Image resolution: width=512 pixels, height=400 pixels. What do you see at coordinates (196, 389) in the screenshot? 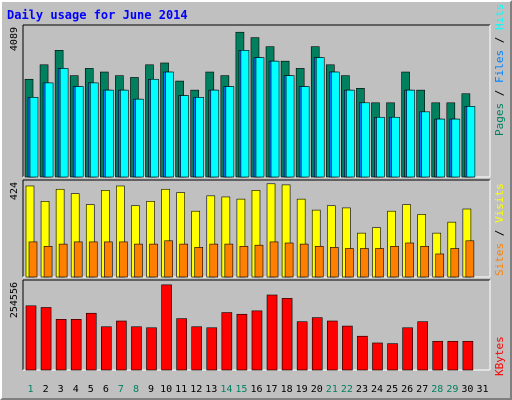
I see `x-tick-label: 12` at bounding box center [196, 389].